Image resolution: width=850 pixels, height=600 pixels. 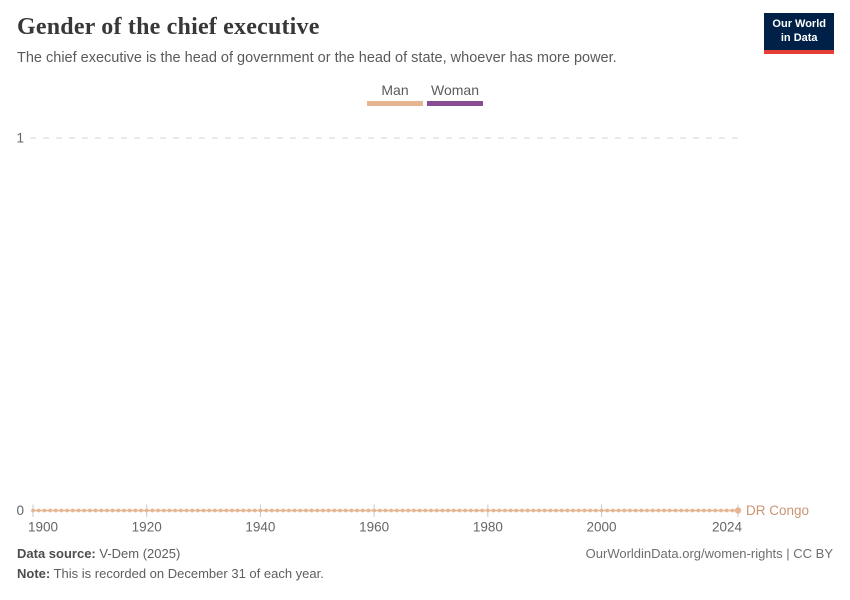 What do you see at coordinates (602, 527) in the screenshot?
I see `x-axis-label-2000: 2000` at bounding box center [602, 527].